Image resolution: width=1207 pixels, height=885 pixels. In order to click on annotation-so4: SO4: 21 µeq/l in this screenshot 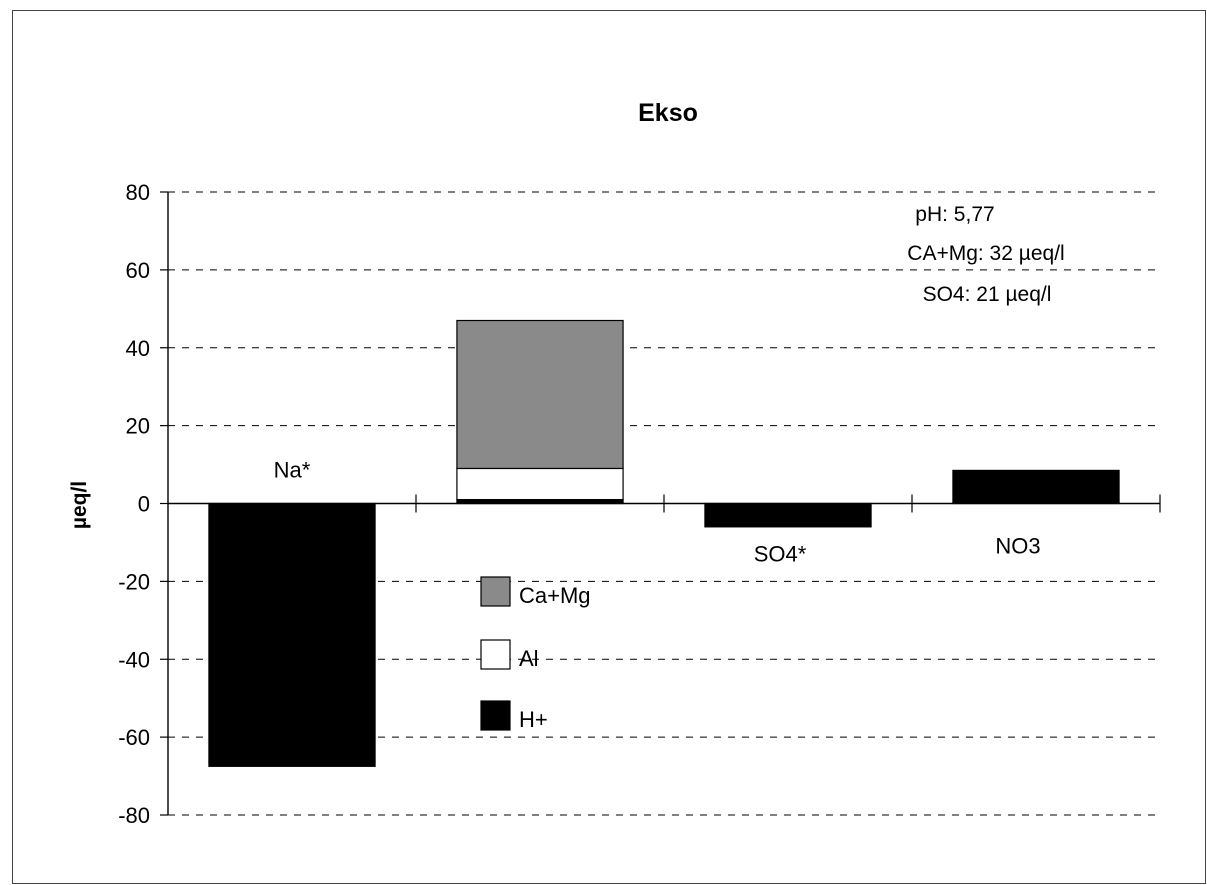, I will do `click(987, 294)`.